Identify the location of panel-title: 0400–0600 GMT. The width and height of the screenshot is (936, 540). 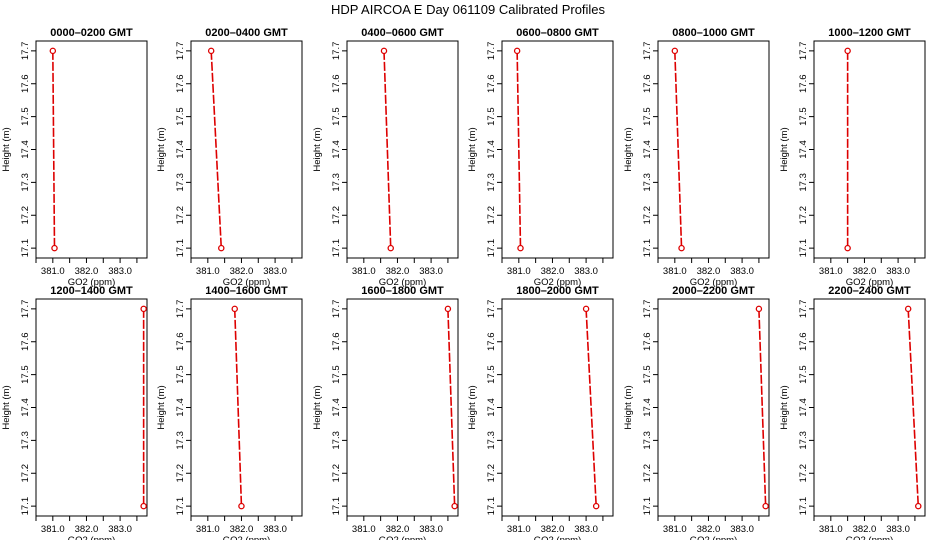
(402, 33).